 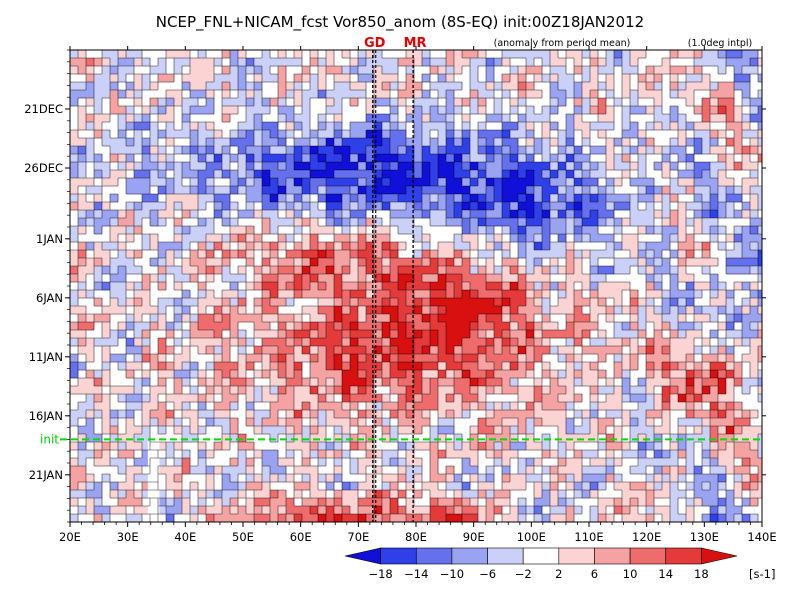 I want to click on x-tick-label: 110E, so click(x=588, y=537).